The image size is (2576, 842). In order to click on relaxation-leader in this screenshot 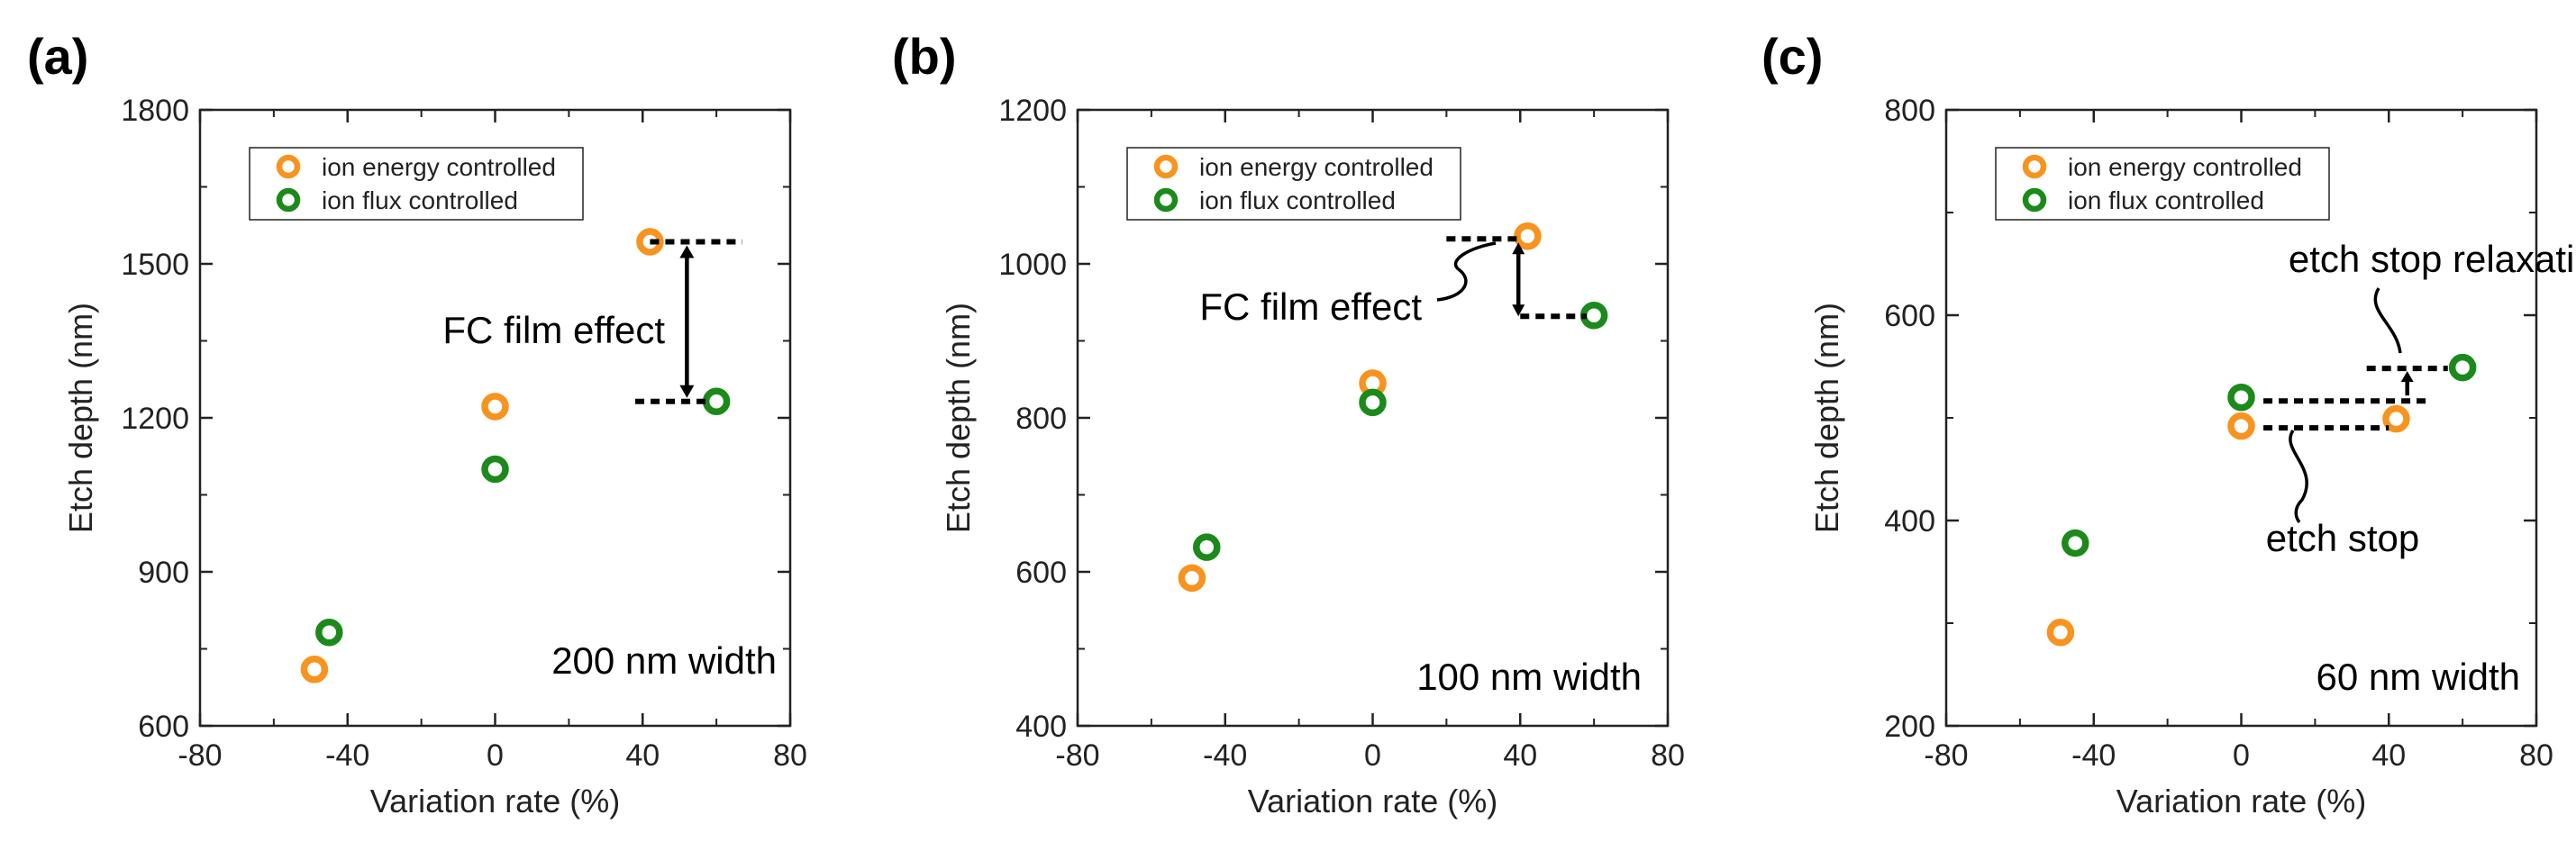, I will do `click(2387, 320)`.